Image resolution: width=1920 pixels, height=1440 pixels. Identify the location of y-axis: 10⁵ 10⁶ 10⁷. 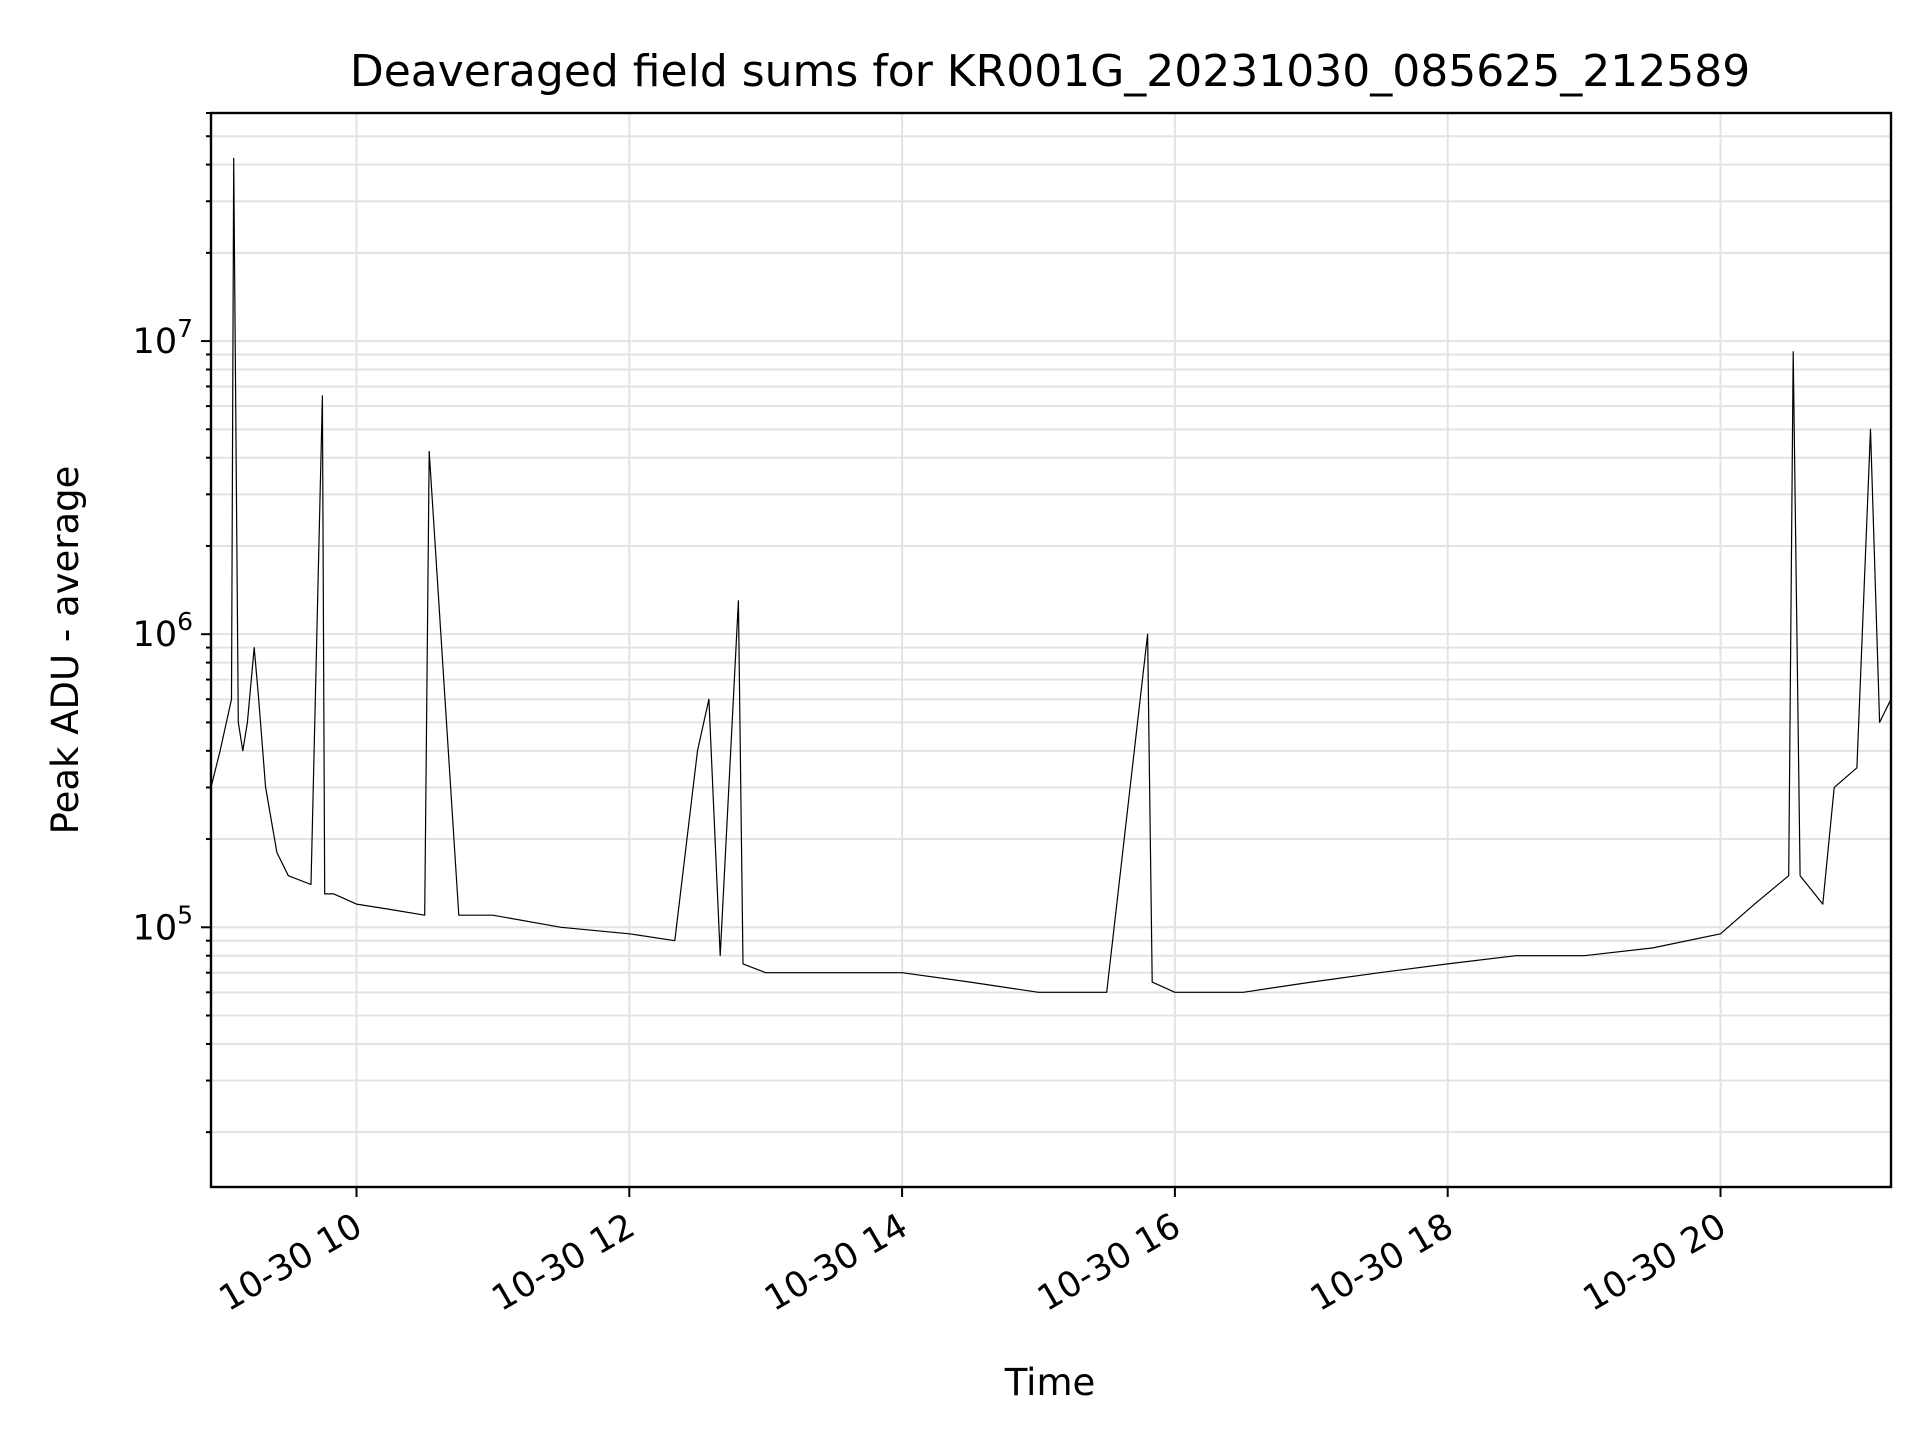
(172, 623).